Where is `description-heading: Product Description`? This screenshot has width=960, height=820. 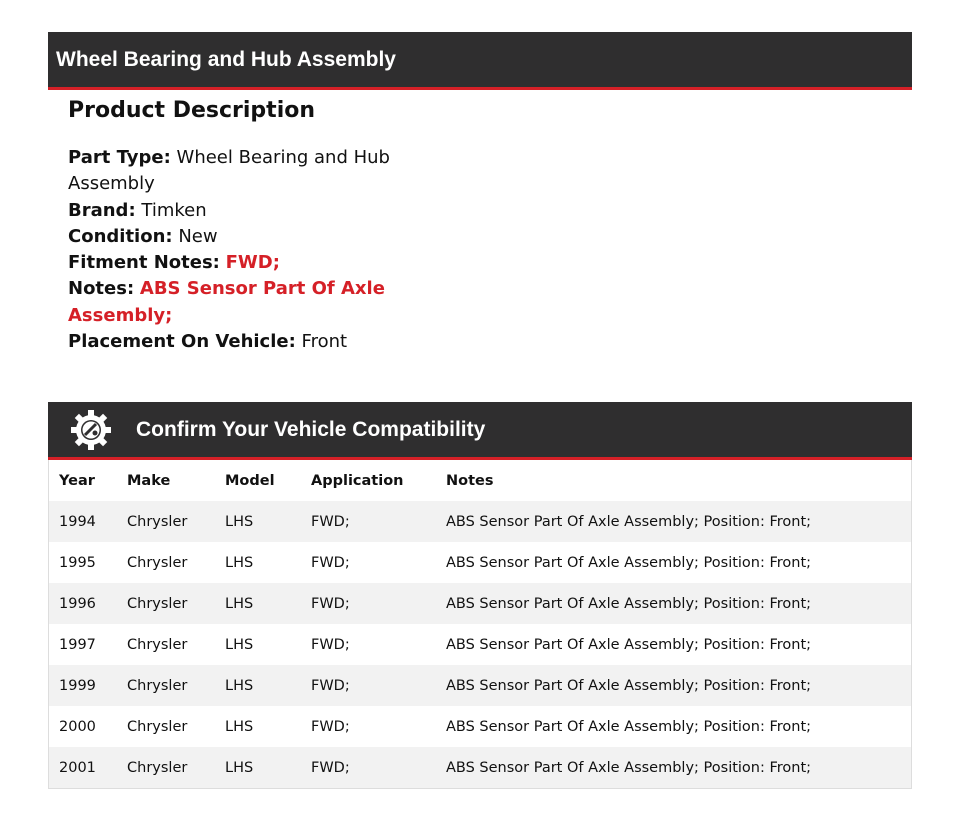
description-heading: Product Description is located at coordinates (192, 110).